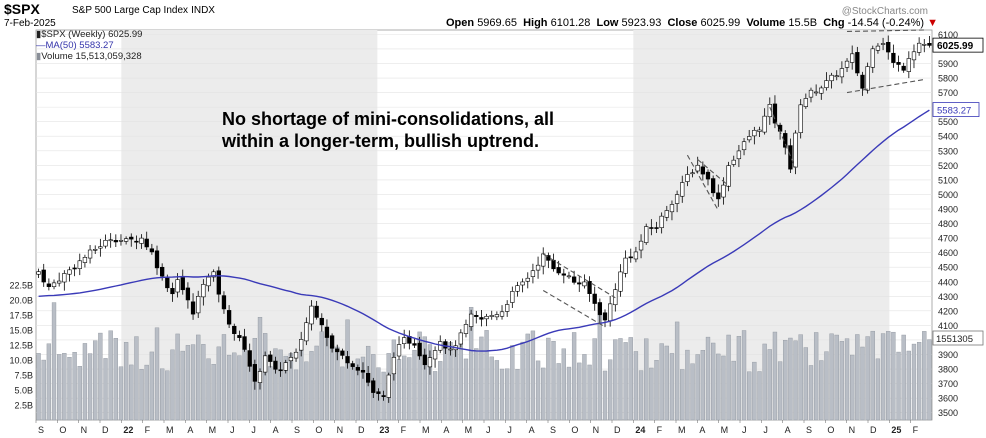  What do you see at coordinates (21, 301) in the screenshot?
I see `volume-tick-label: 20.0B` at bounding box center [21, 301].